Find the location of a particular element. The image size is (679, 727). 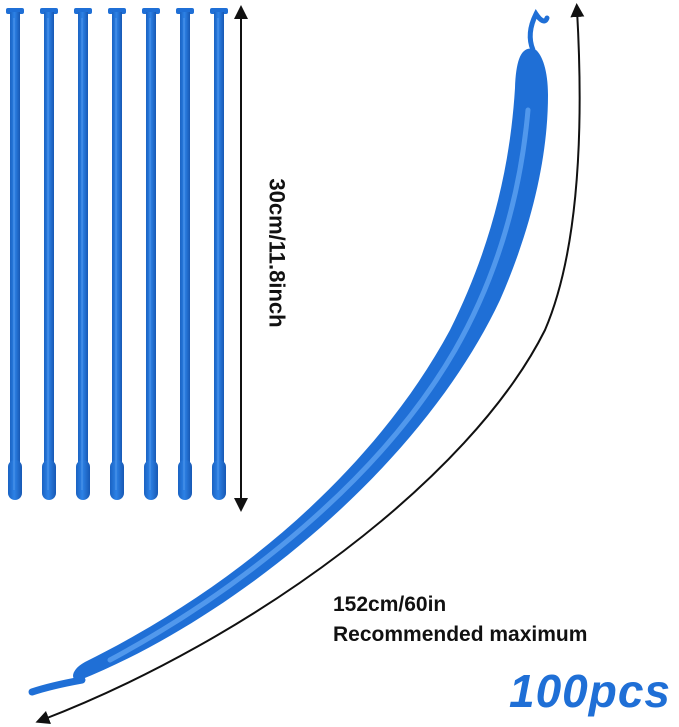

quantity-label: 100pcs is located at coordinates (589, 691).